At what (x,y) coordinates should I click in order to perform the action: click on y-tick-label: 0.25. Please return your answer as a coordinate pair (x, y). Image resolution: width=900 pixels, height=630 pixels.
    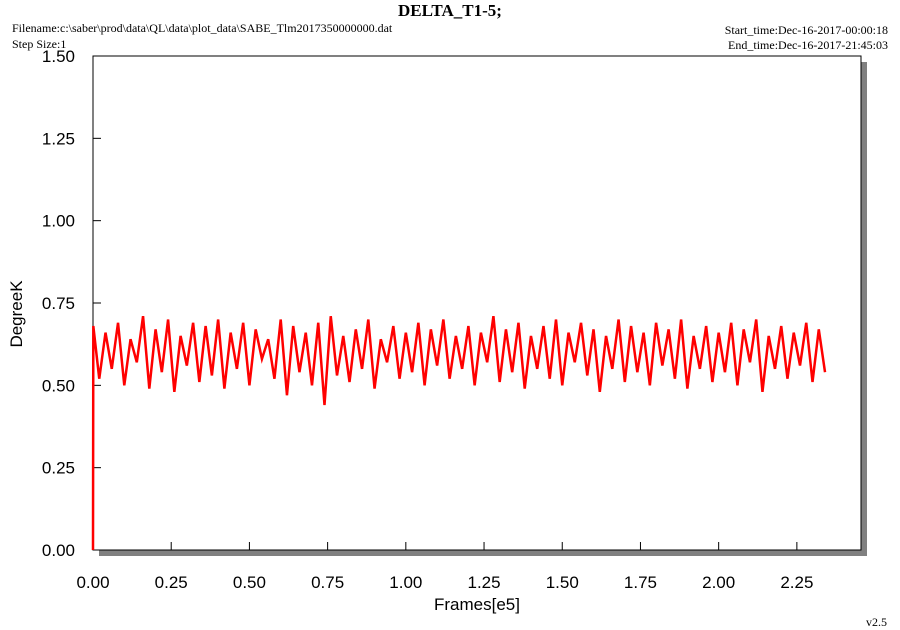
    Looking at the image, I should click on (58, 468).